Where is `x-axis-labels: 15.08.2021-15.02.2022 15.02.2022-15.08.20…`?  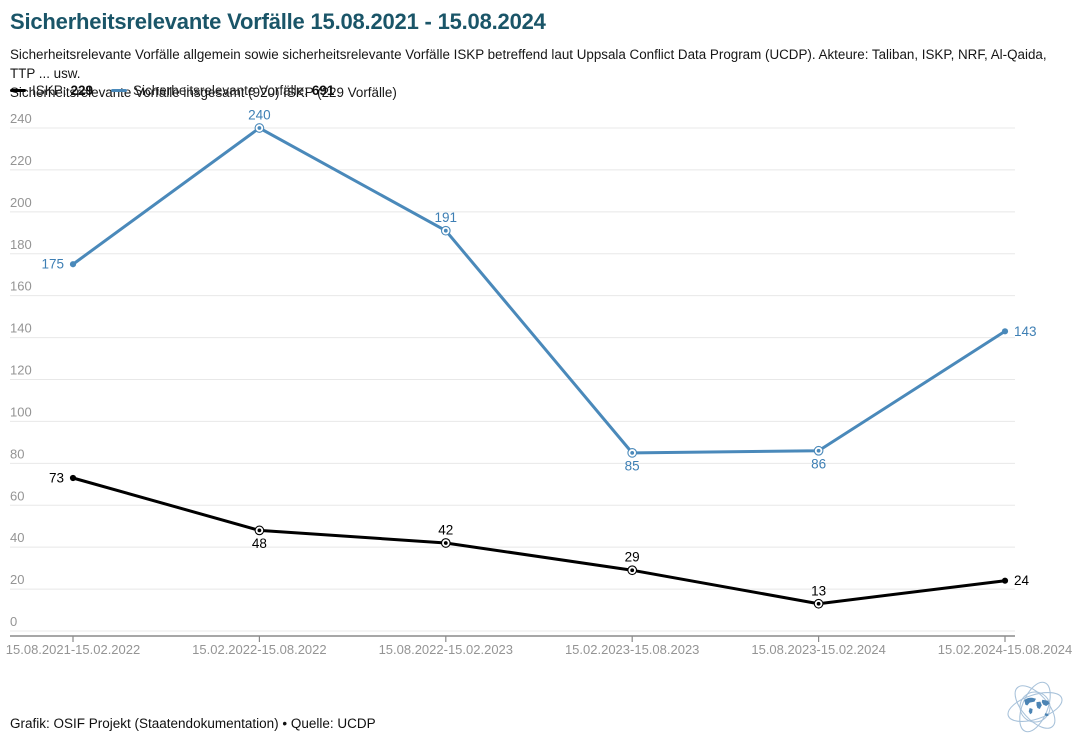
x-axis-labels: 15.08.2021-15.02.2022 15.02.2022-15.08.20… is located at coordinates (539, 649).